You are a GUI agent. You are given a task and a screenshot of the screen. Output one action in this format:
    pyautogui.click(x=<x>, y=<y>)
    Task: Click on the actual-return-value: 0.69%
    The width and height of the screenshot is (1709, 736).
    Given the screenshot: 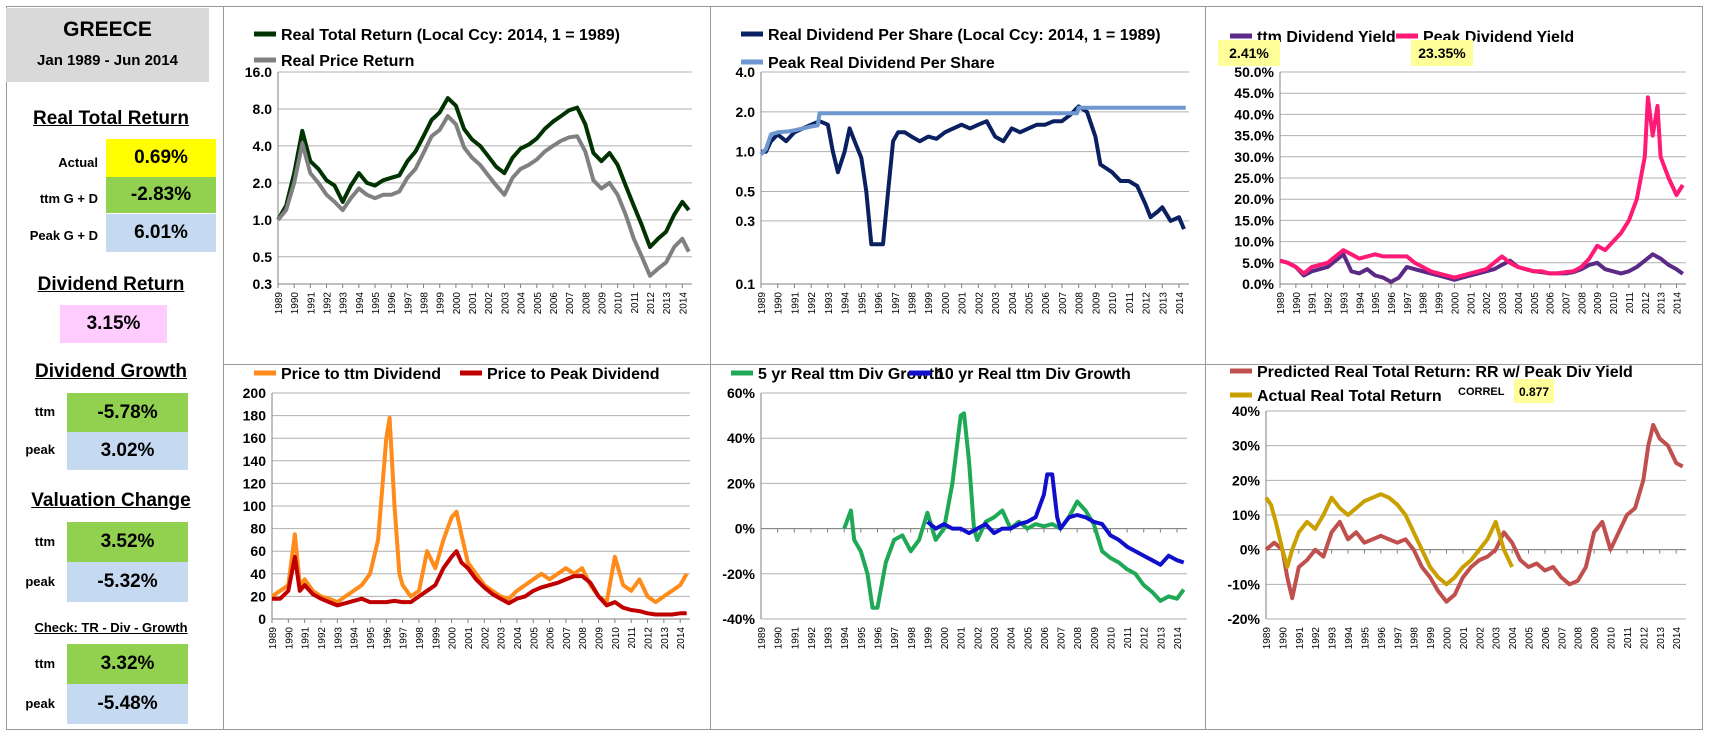 What is the action you would take?
    pyautogui.click(x=161, y=158)
    